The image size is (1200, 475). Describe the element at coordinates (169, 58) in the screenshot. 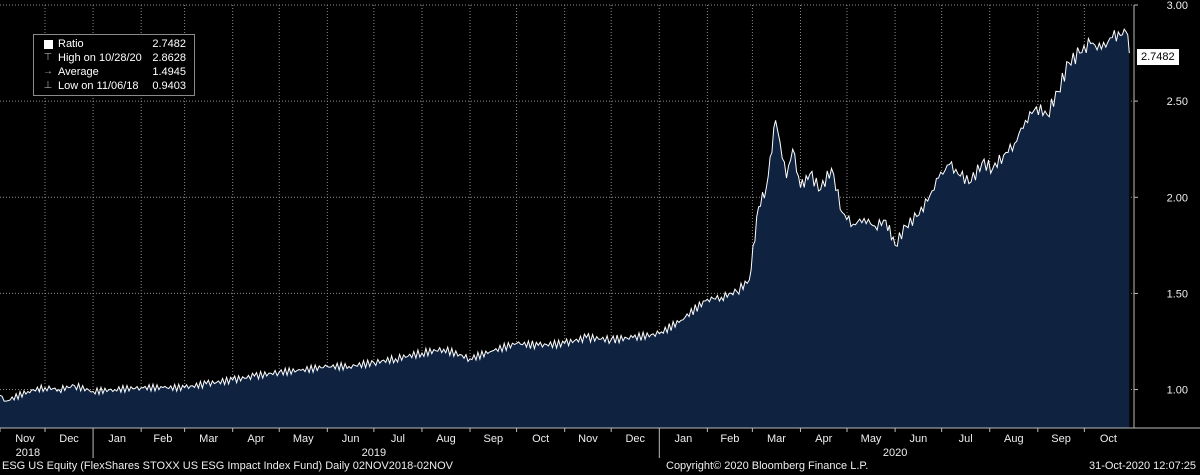

I see `legend-value: 2.8628` at that location.